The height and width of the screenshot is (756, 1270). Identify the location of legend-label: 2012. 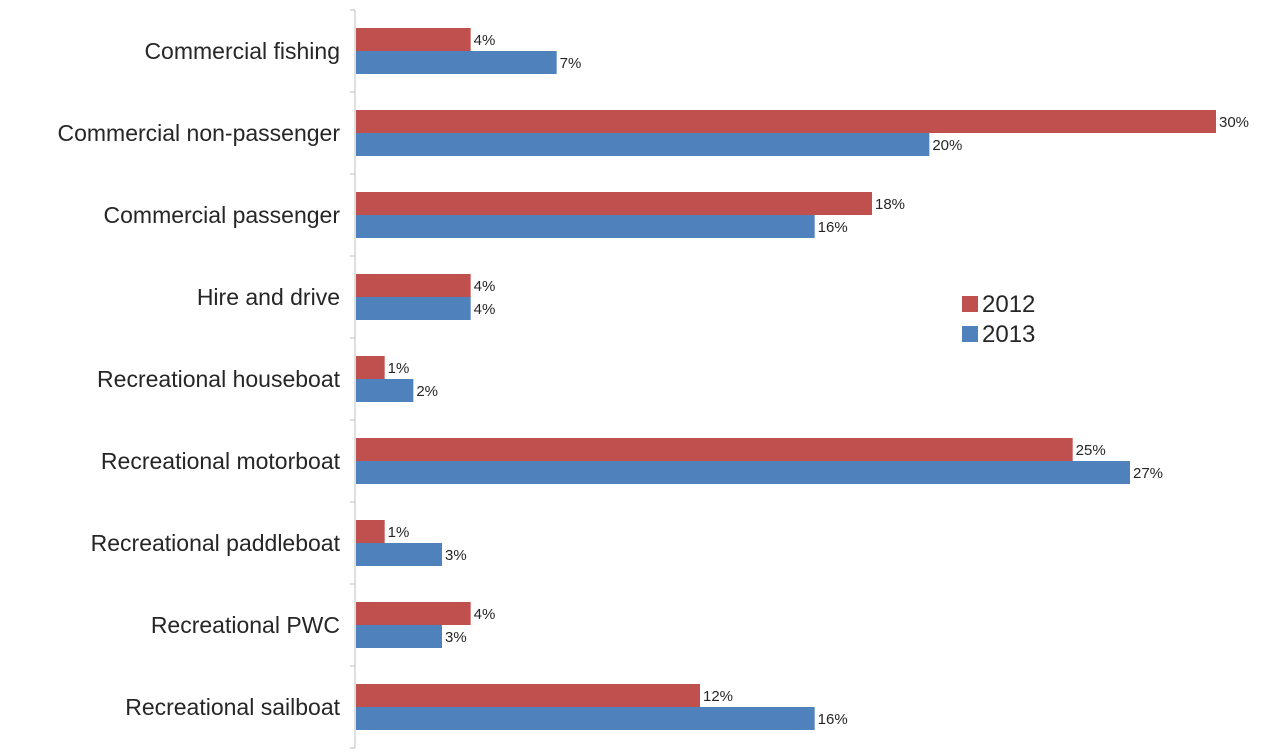
(1008, 304).